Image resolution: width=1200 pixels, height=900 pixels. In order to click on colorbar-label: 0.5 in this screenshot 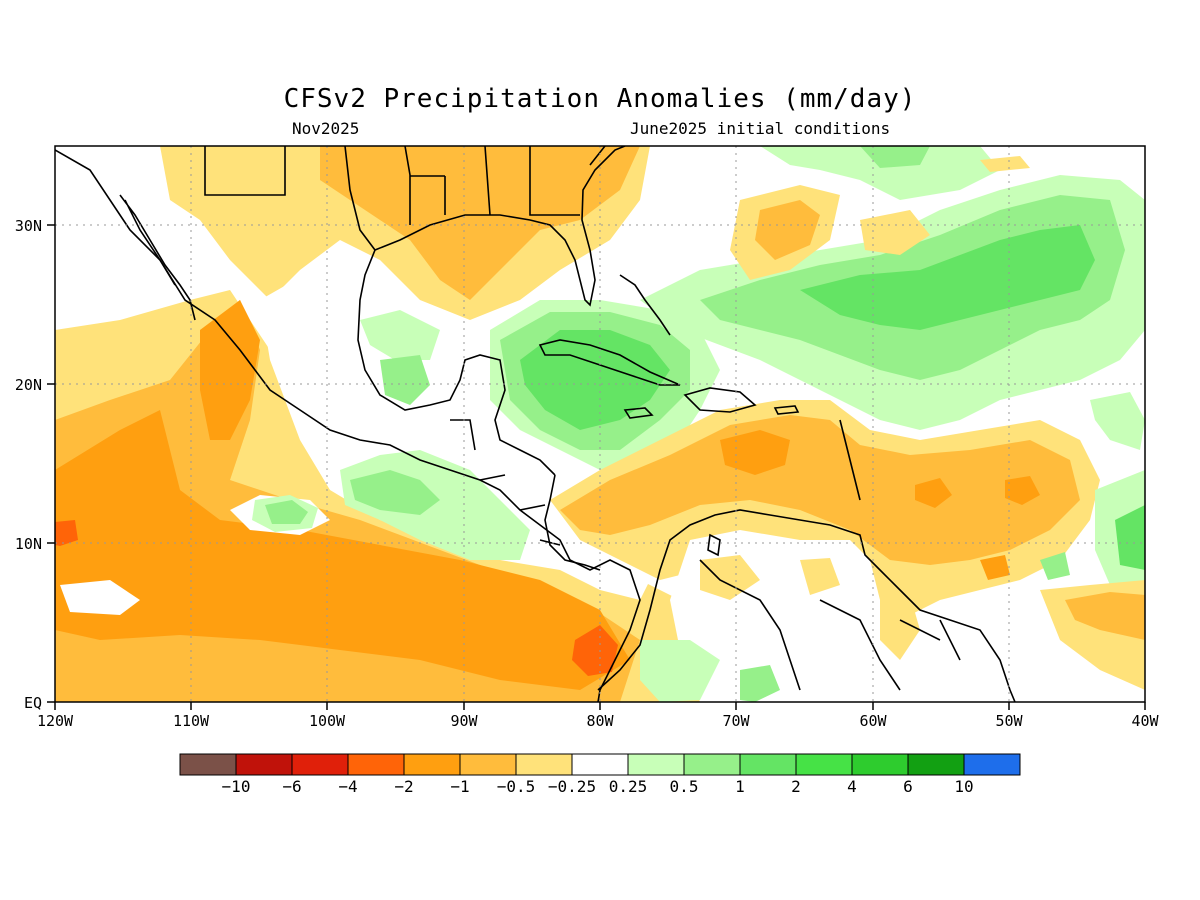, I will do `click(684, 786)`.